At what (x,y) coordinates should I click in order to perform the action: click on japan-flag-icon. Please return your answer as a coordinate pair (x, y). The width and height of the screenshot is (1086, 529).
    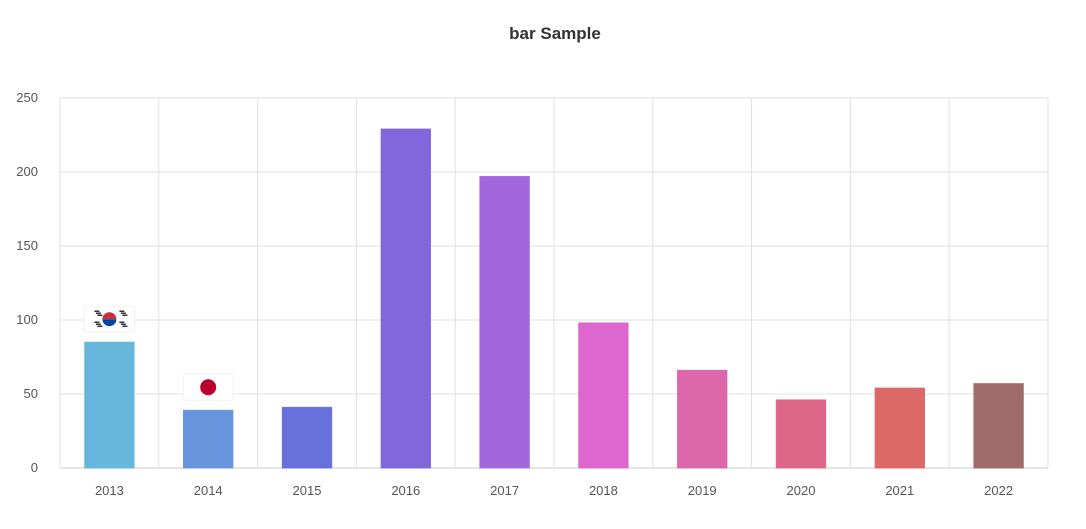
    Looking at the image, I should click on (208, 387).